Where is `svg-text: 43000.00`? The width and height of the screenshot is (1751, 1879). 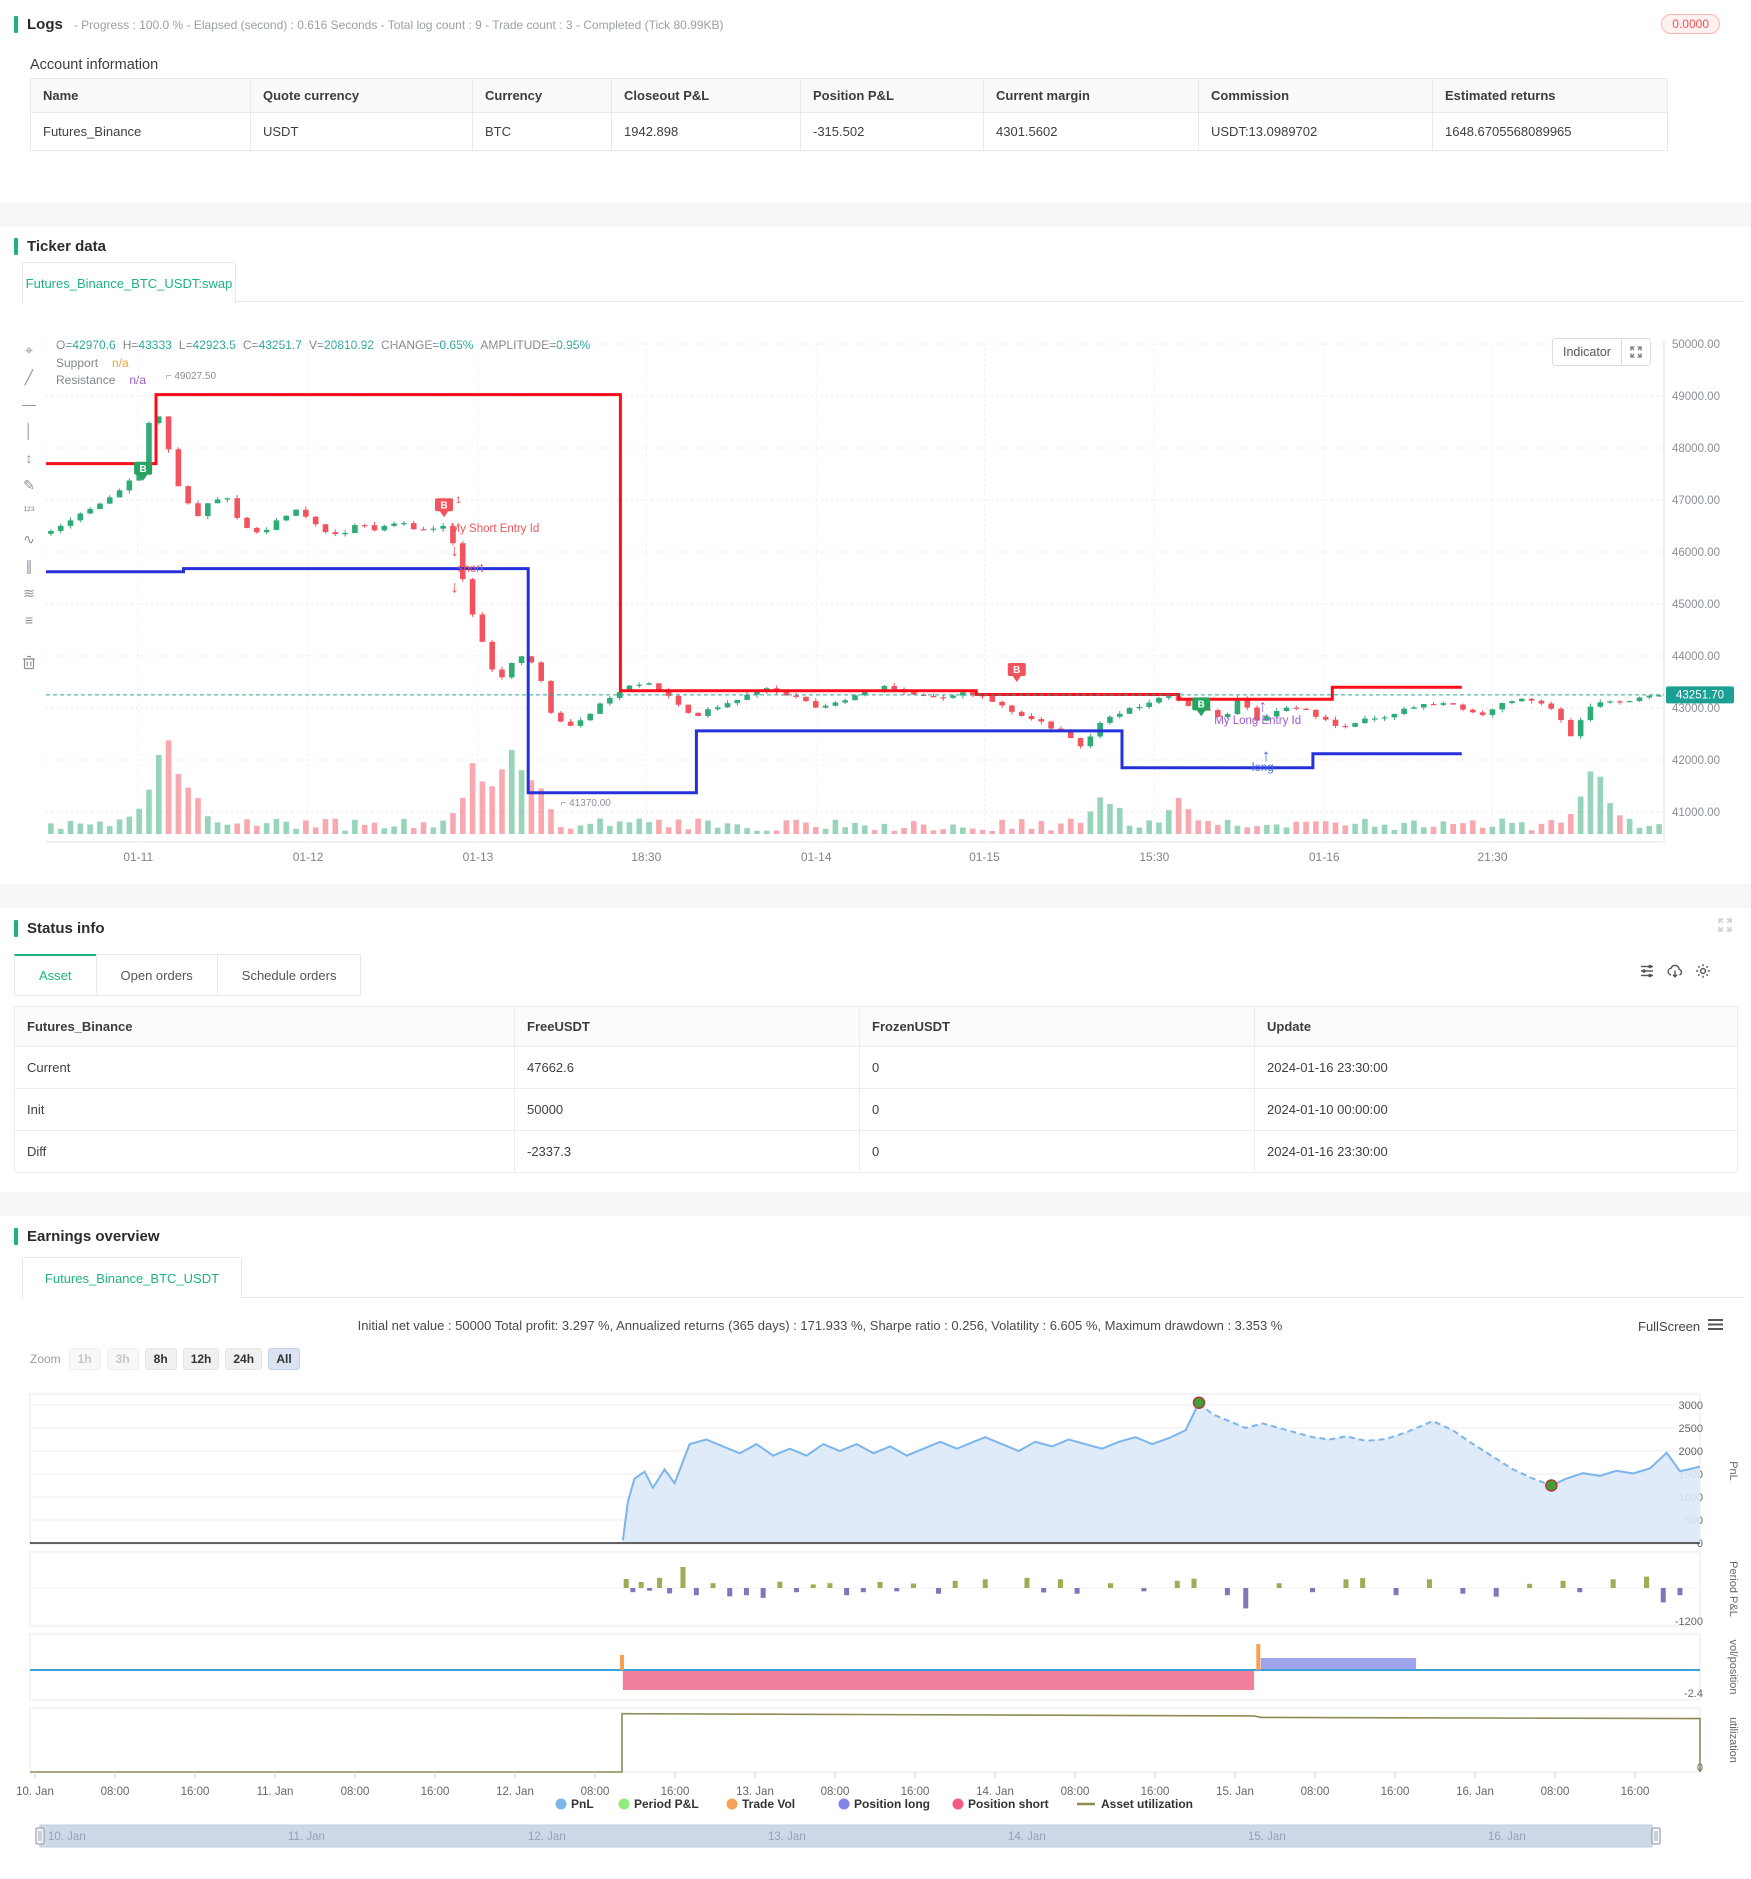
svg-text: 43000.00 is located at coordinates (1696, 709).